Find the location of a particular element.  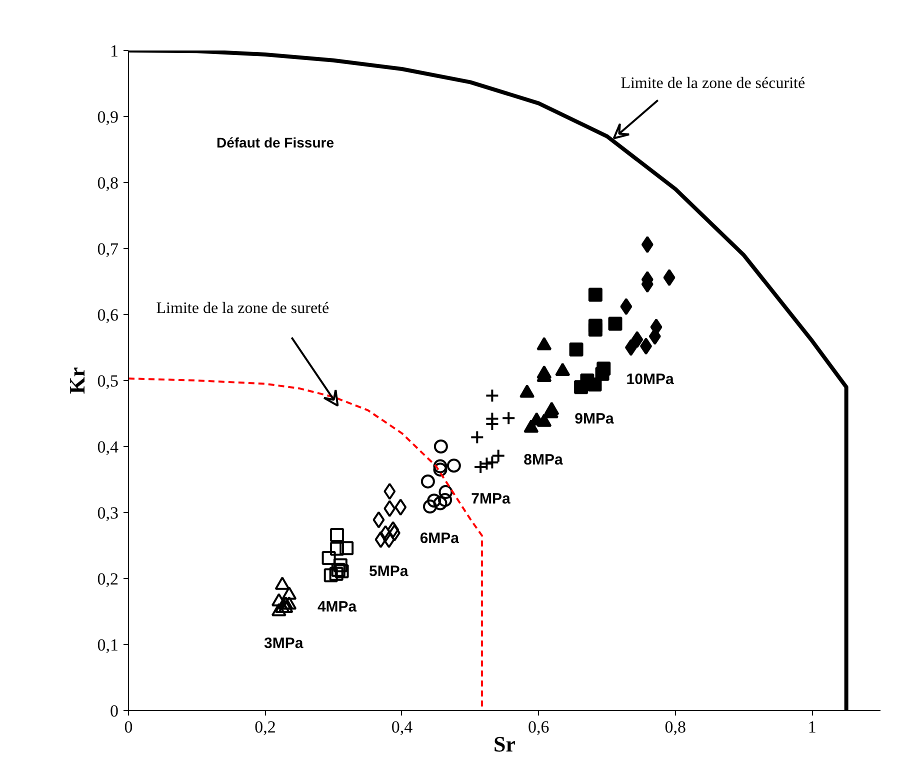

series-label: 3MPa is located at coordinates (284, 643).